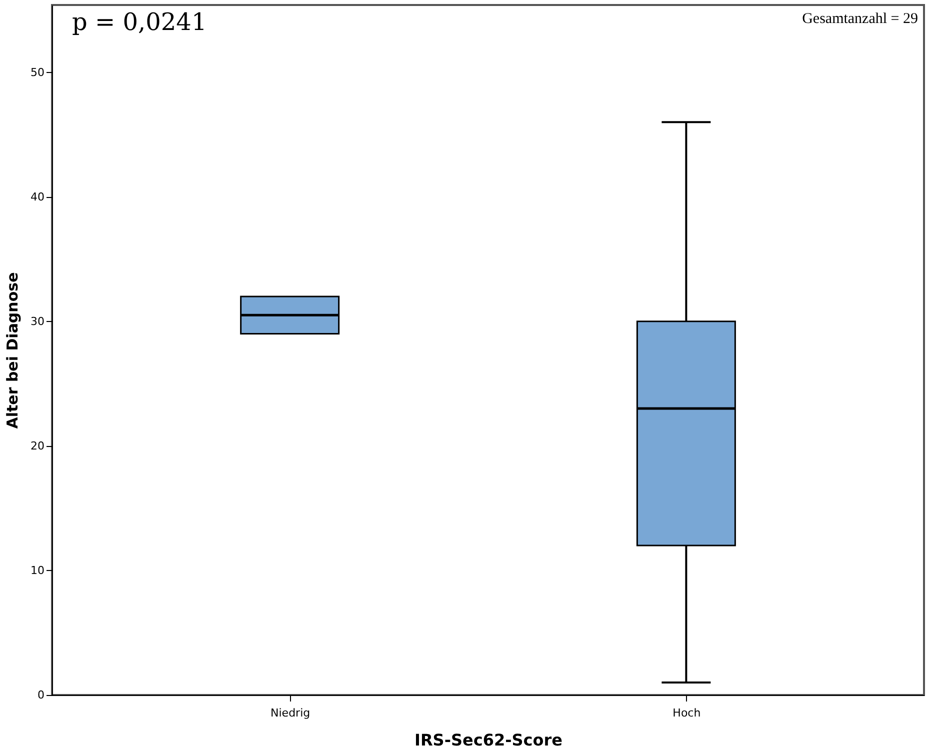 This screenshot has height=753, width=929. Describe the element at coordinates (686, 713) in the screenshot. I see `x-tick-label: Hoch` at that location.